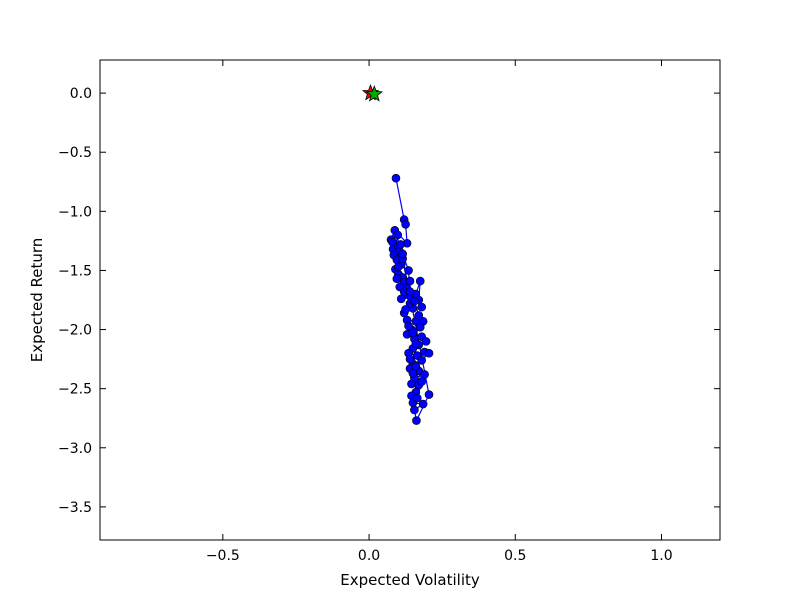 This screenshot has width=800, height=600. I want to click on y-tick-label: 0.0, so click(81, 94).